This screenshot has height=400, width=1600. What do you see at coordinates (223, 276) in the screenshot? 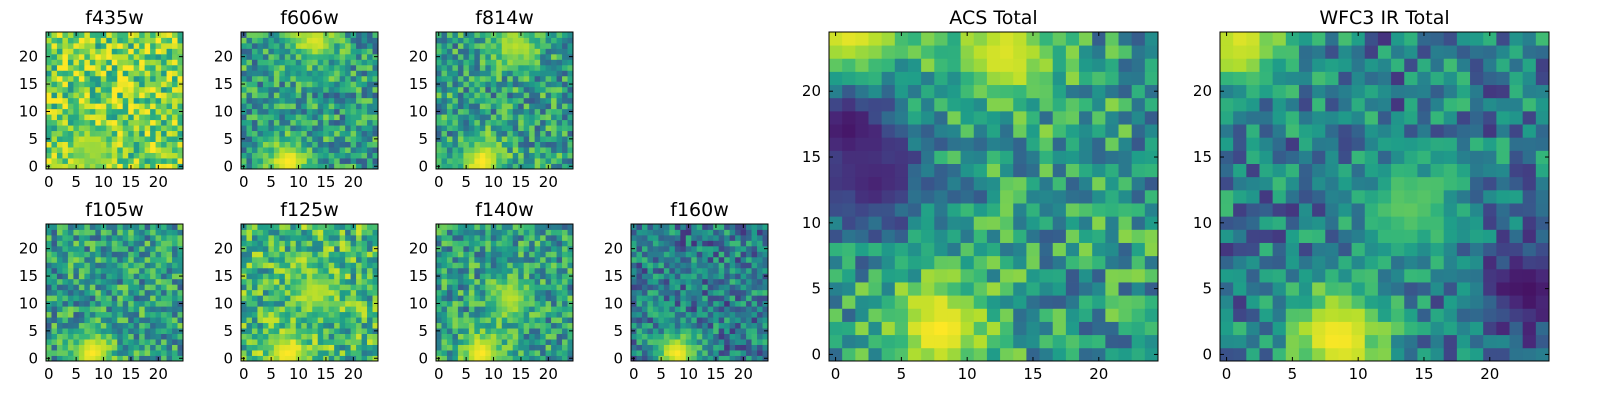
I see `y-tick-label: 15` at bounding box center [223, 276].